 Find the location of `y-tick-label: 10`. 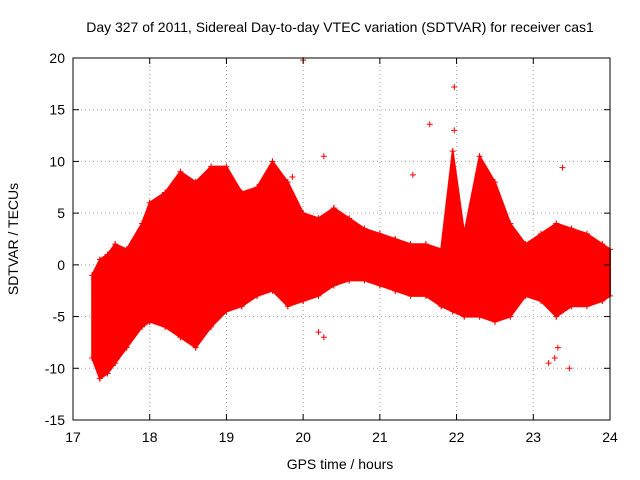

y-tick-label: 10 is located at coordinates (57, 161).